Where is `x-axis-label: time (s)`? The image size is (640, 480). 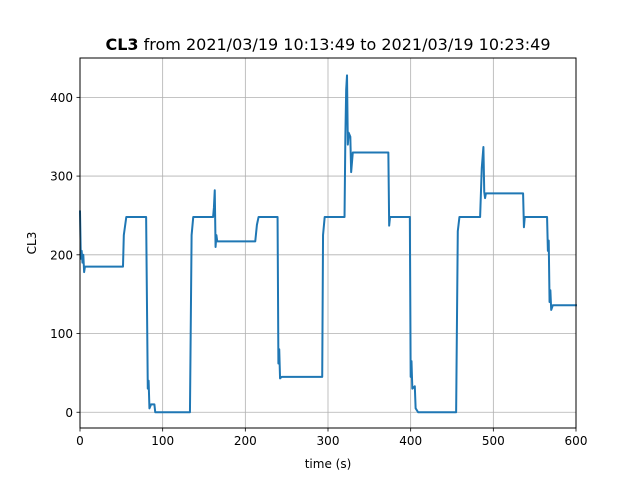
x-axis-label: time (s) is located at coordinates (328, 464).